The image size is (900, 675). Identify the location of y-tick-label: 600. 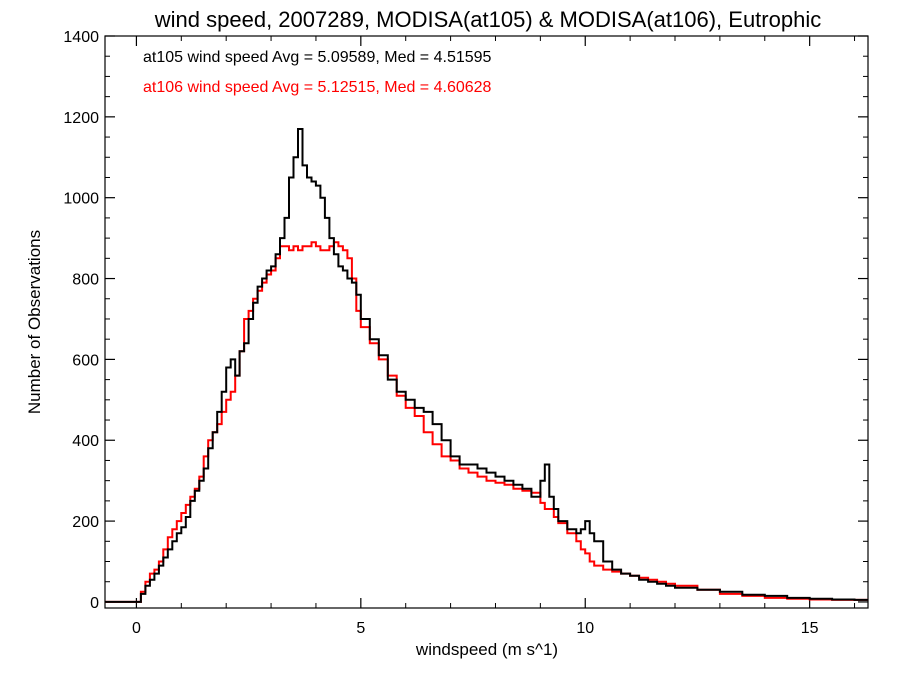
(85, 360).